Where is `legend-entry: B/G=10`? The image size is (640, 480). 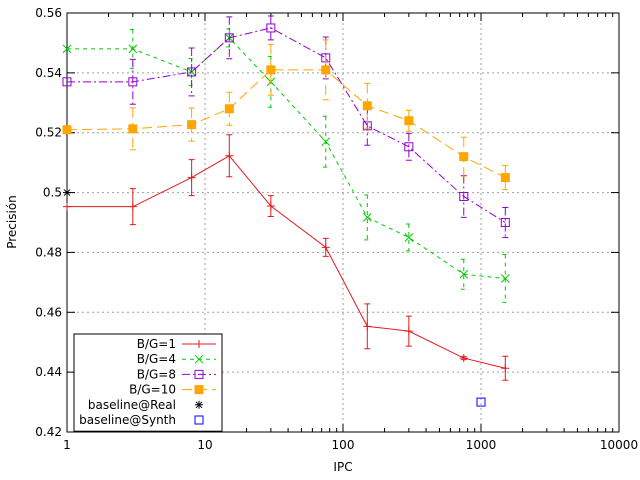
legend-entry: B/G=10 is located at coordinates (172, 390).